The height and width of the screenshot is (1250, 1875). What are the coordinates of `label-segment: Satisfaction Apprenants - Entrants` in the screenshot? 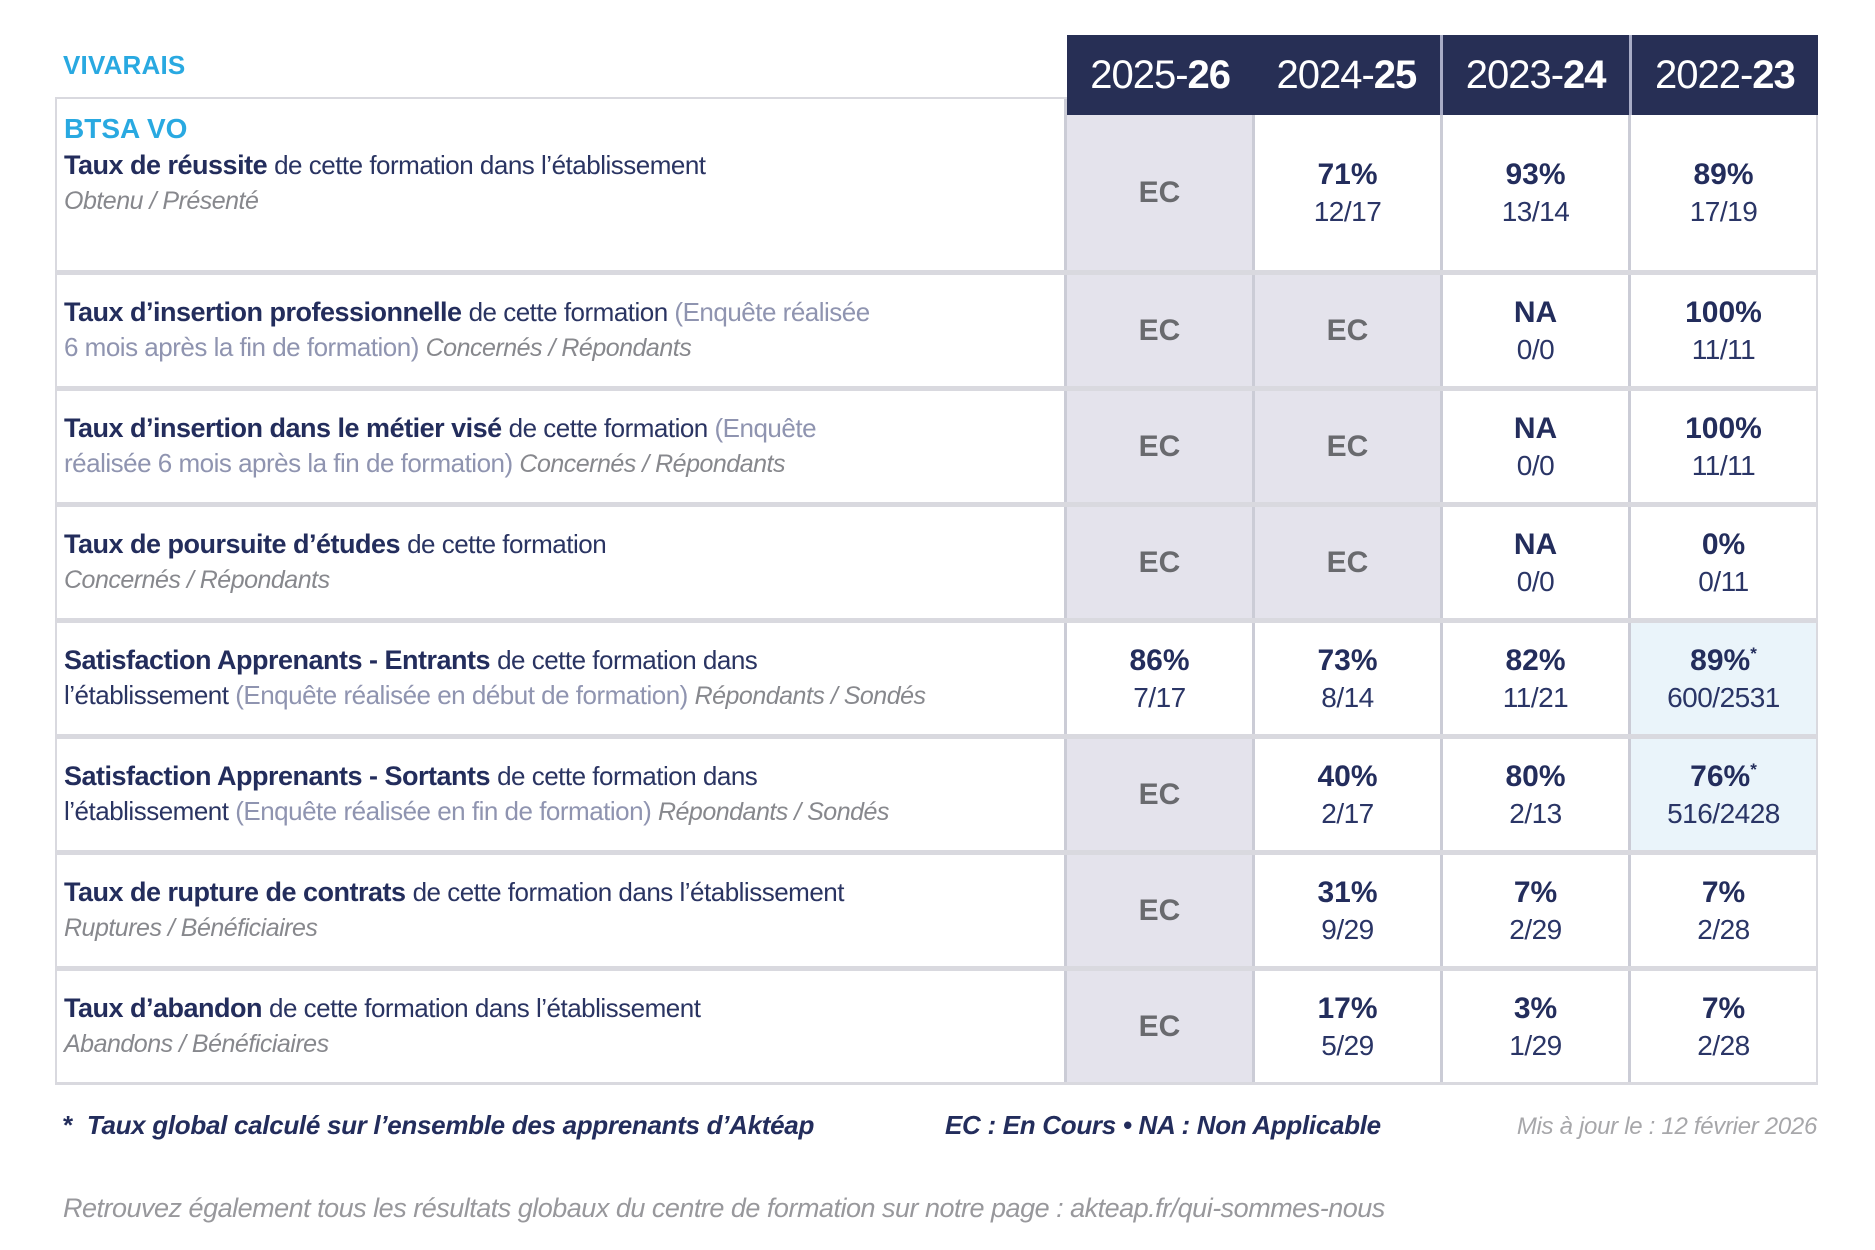 It's located at (281, 660).